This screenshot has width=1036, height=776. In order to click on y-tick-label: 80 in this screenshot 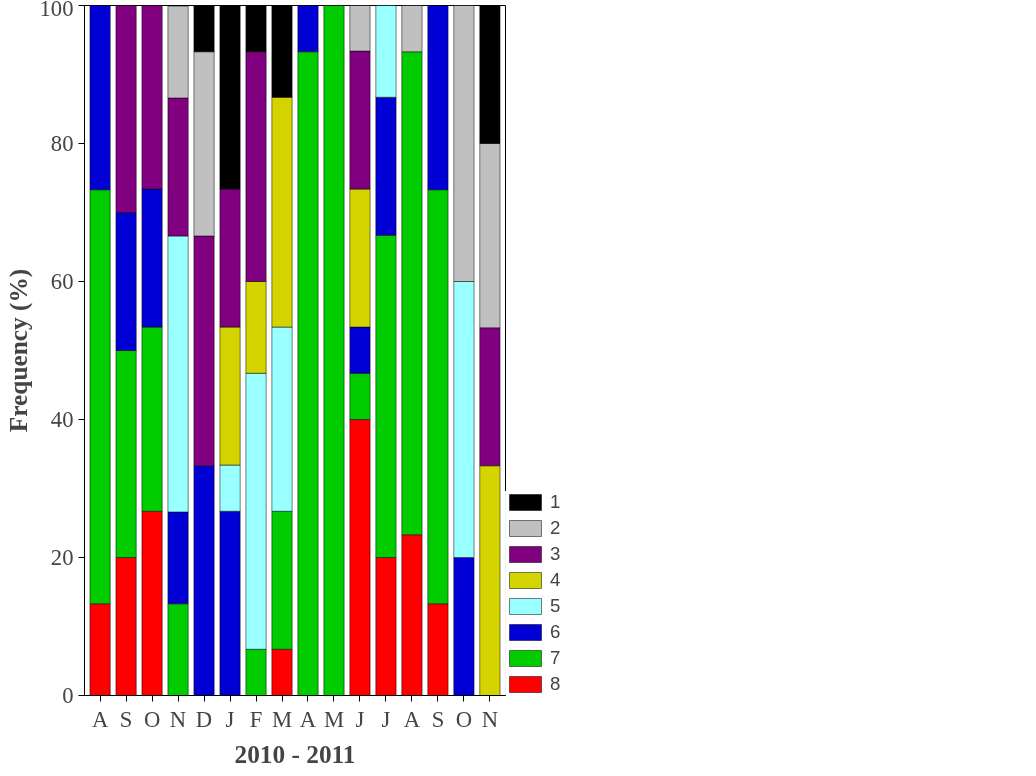, I will do `click(62, 143)`.